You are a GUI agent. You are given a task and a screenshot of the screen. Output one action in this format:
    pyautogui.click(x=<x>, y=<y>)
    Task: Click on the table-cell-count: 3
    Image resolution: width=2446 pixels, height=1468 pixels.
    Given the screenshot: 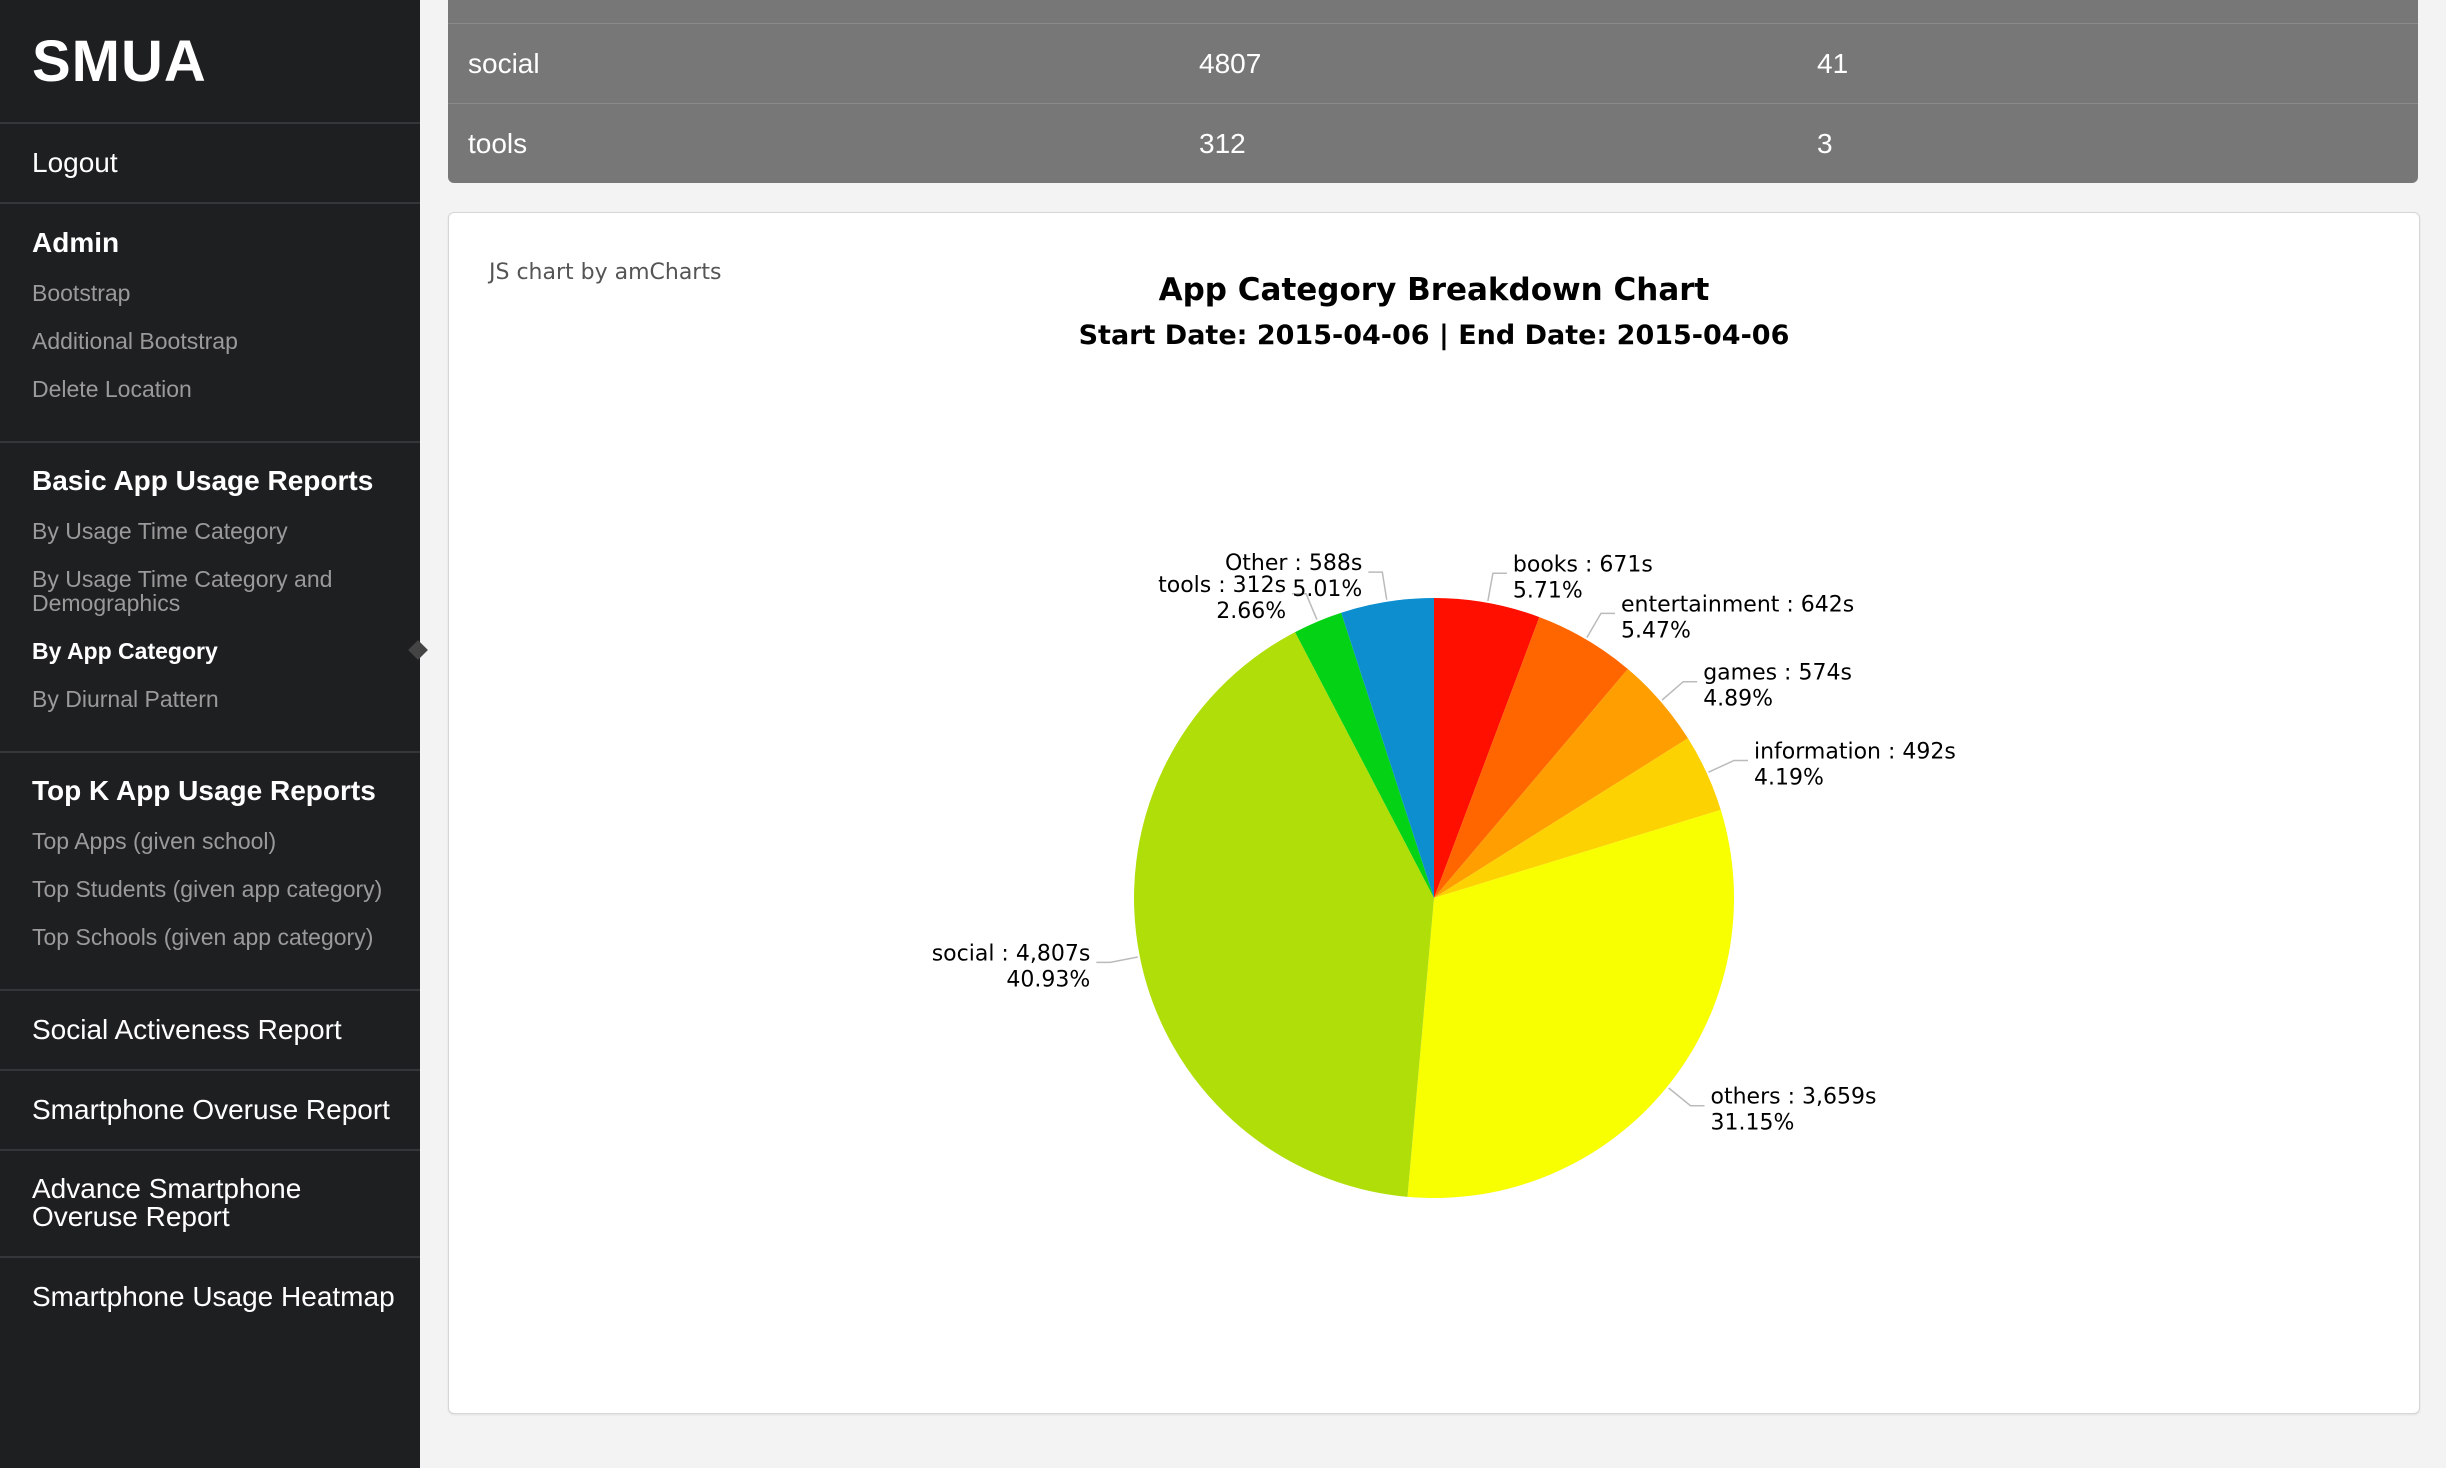 What is the action you would take?
    pyautogui.click(x=1825, y=143)
    